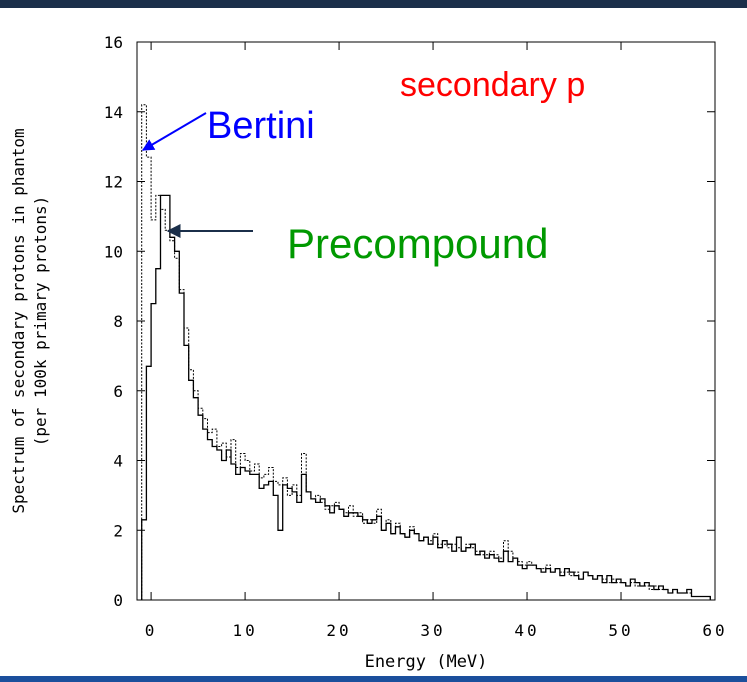 The width and height of the screenshot is (747, 682). What do you see at coordinates (261, 126) in the screenshot?
I see `annotation-bertini: Bertini` at bounding box center [261, 126].